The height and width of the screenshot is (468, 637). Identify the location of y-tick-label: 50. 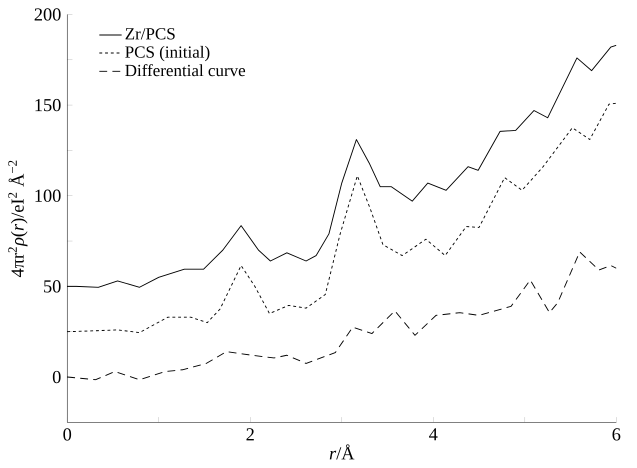
(52, 286).